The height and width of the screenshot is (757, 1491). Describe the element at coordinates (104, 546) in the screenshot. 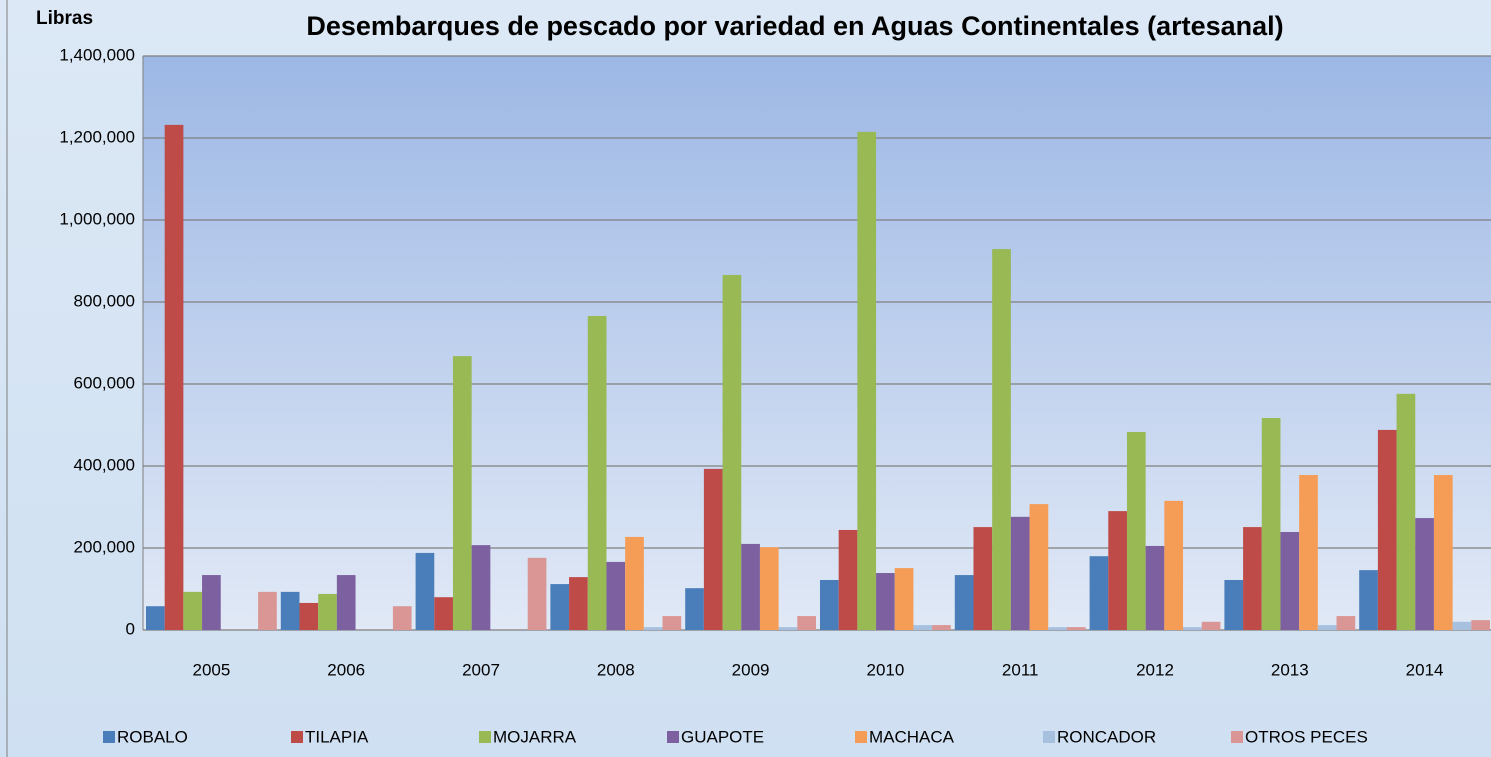

I see `y-tick-label: 200,000` at that location.